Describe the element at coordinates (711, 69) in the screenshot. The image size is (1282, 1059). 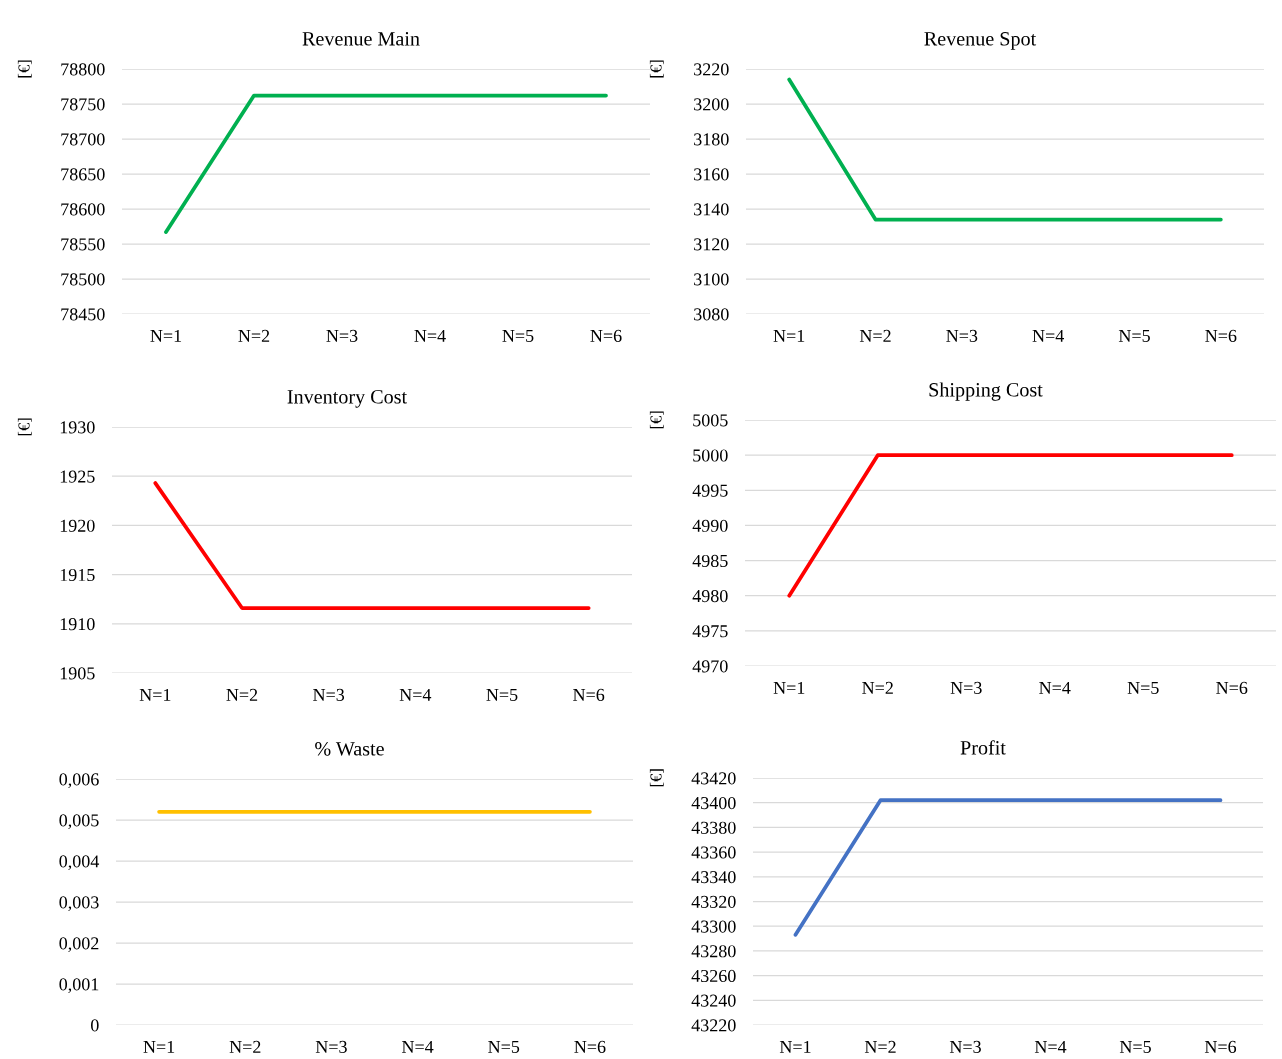
I see `y-tick-label: 3220` at that location.